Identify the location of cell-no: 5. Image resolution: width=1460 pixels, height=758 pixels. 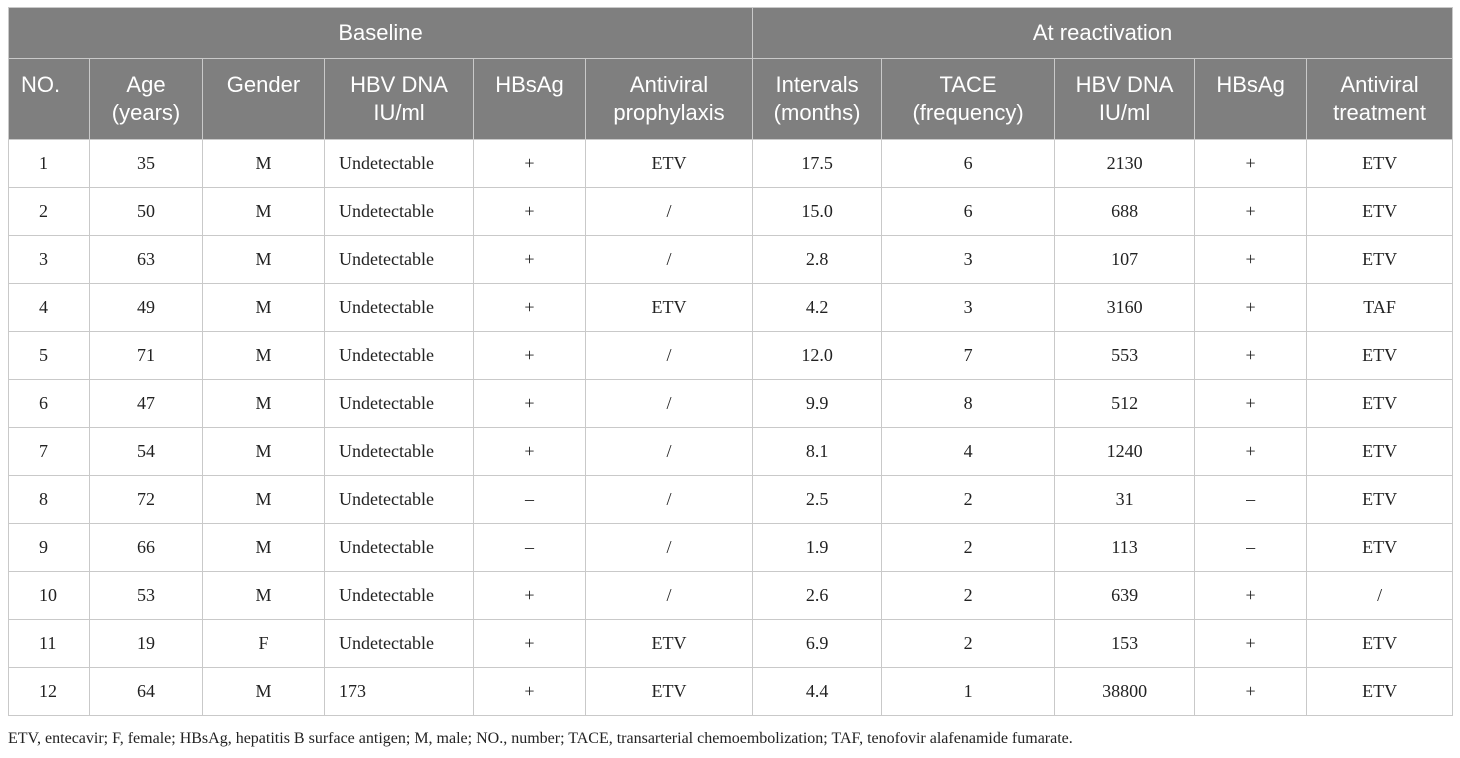
(49, 355).